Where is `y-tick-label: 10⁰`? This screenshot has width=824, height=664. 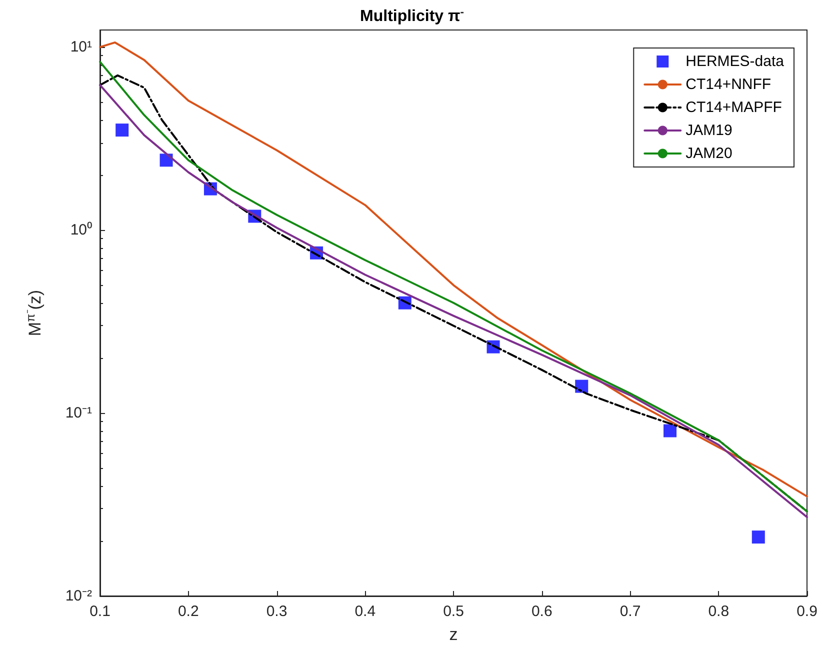
y-tick-label: 10⁰ is located at coordinates (81, 230).